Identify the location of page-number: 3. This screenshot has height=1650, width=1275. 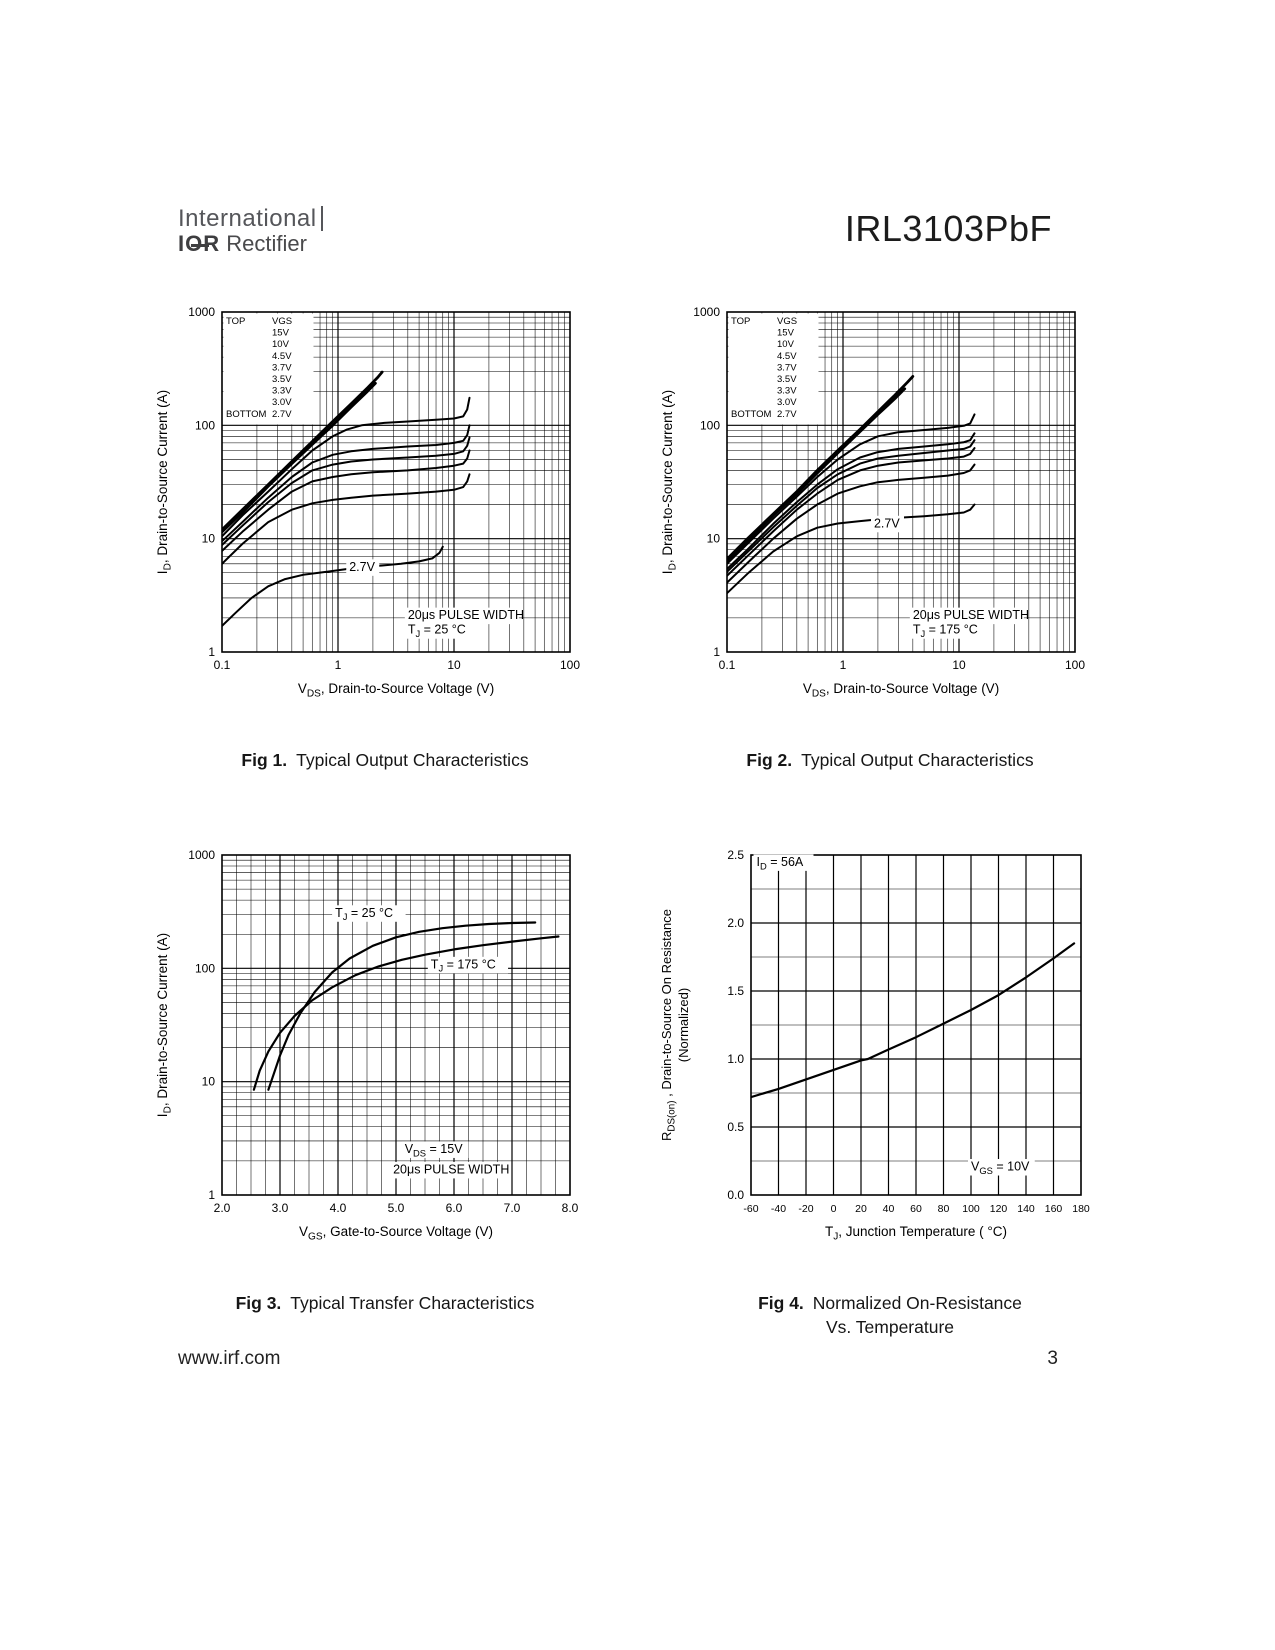
(1052, 1358).